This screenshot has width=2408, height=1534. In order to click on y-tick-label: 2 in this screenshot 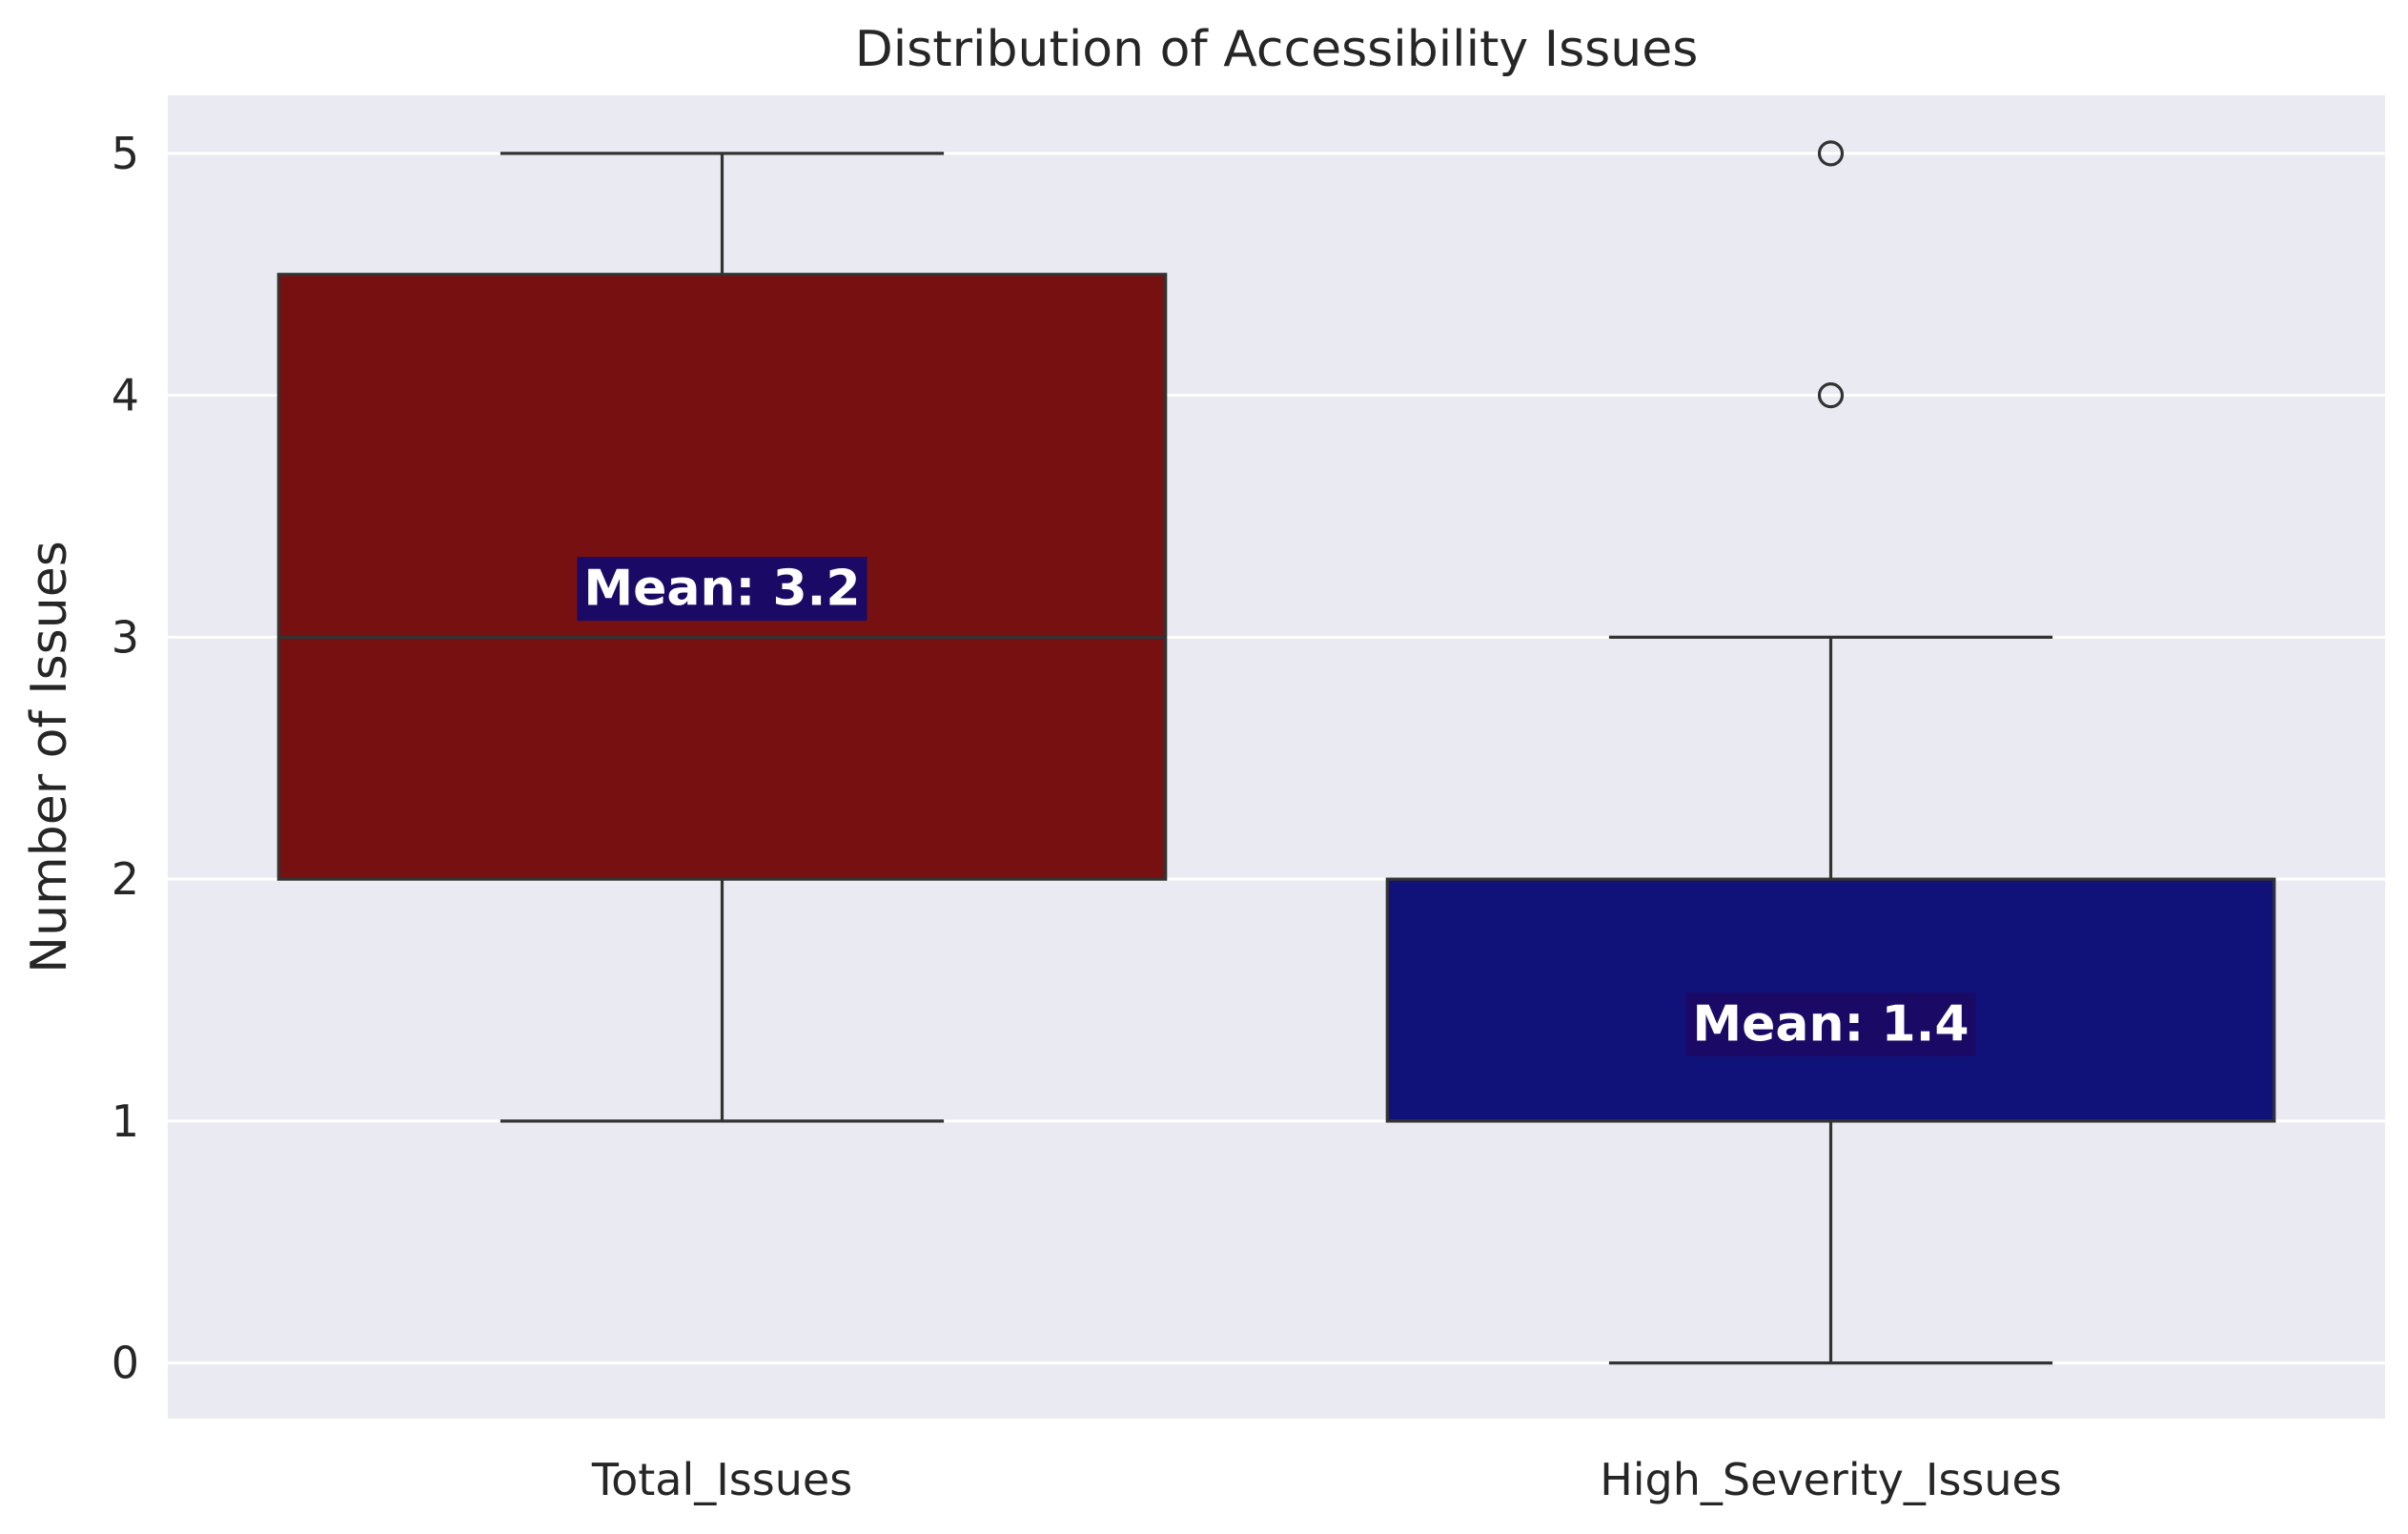, I will do `click(125, 879)`.